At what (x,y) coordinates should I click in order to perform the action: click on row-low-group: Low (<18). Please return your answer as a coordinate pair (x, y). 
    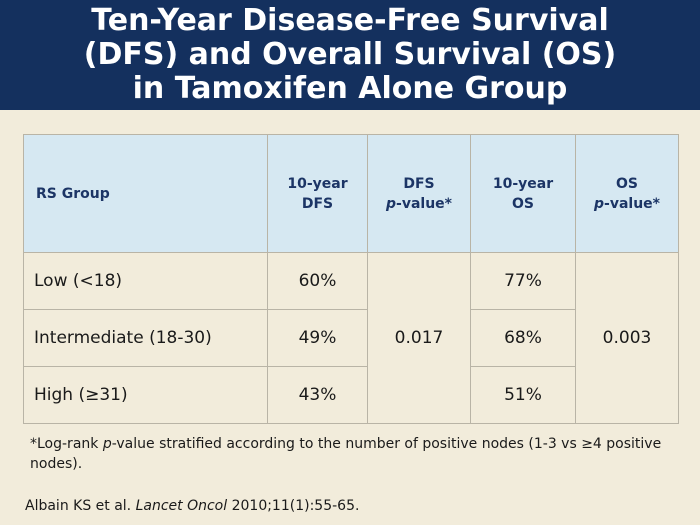
    Looking at the image, I should click on (145, 281).